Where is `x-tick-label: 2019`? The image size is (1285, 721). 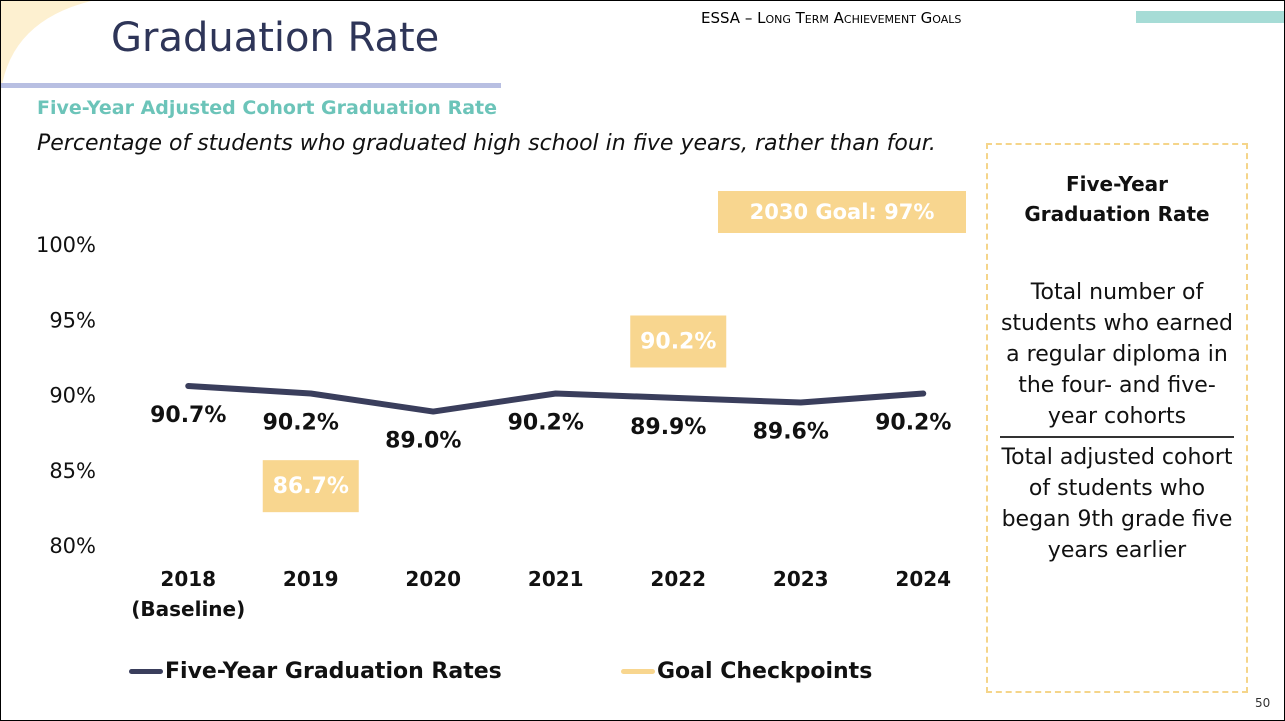
x-tick-label: 2019 is located at coordinates (310, 579).